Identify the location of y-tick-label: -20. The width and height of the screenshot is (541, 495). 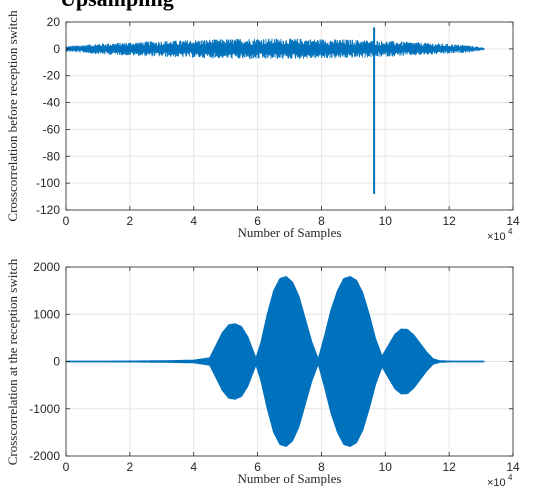
(52, 76).